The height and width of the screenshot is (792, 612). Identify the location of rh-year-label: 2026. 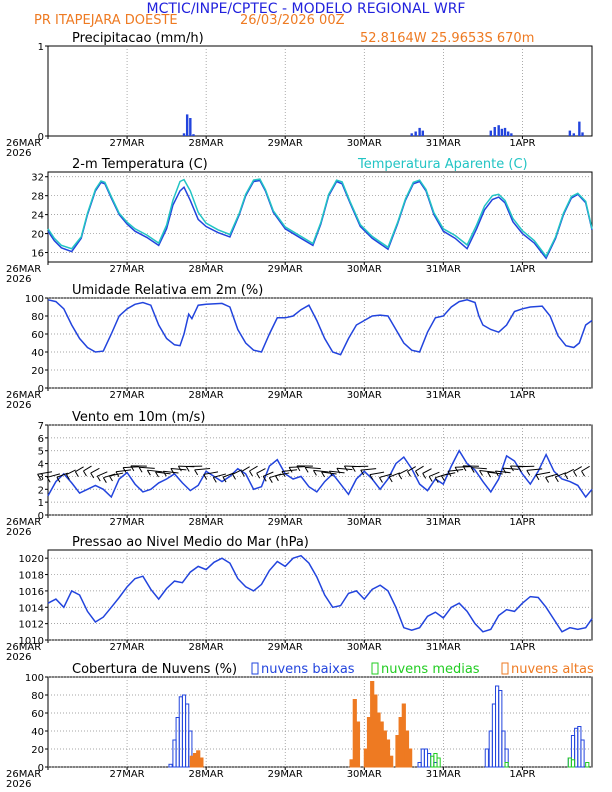
(18, 405).